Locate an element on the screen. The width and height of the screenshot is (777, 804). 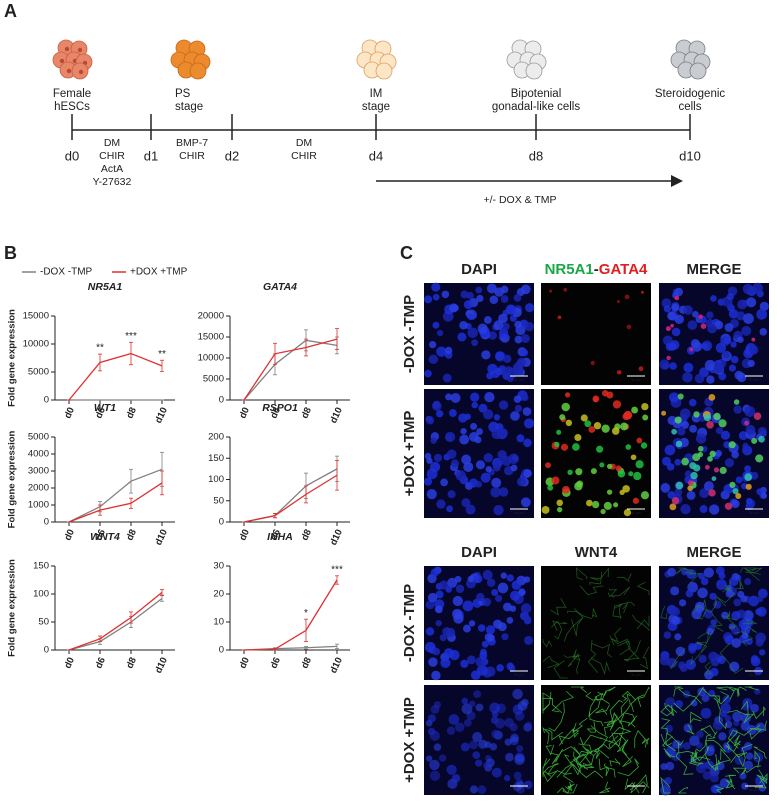
y-tick-label: 15000 is located at coordinates (36, 316).